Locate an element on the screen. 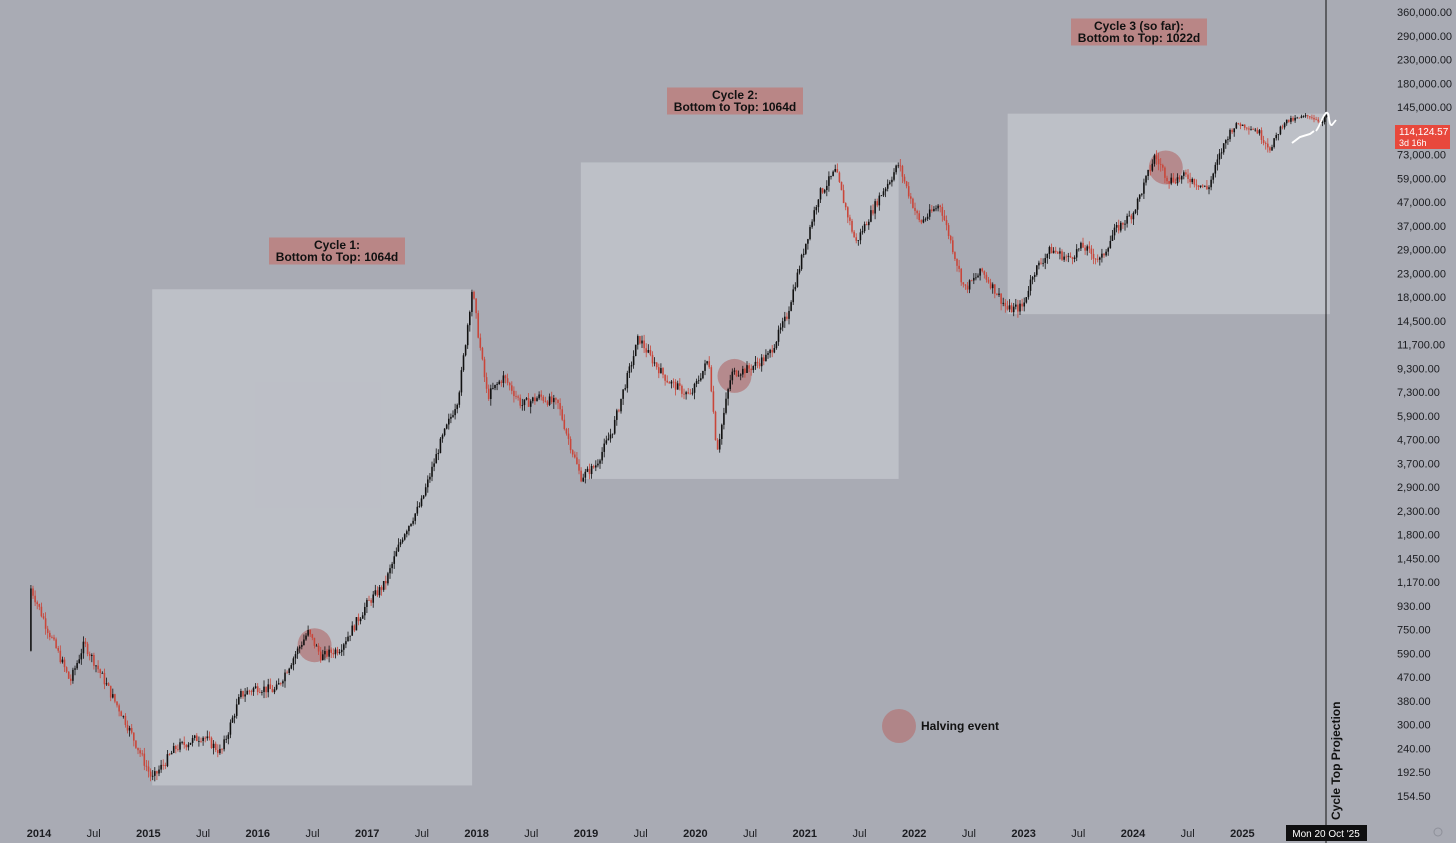 Image resolution: width=1456 pixels, height=843 pixels. y-tick-label: 360,000.00 is located at coordinates (1424, 13).